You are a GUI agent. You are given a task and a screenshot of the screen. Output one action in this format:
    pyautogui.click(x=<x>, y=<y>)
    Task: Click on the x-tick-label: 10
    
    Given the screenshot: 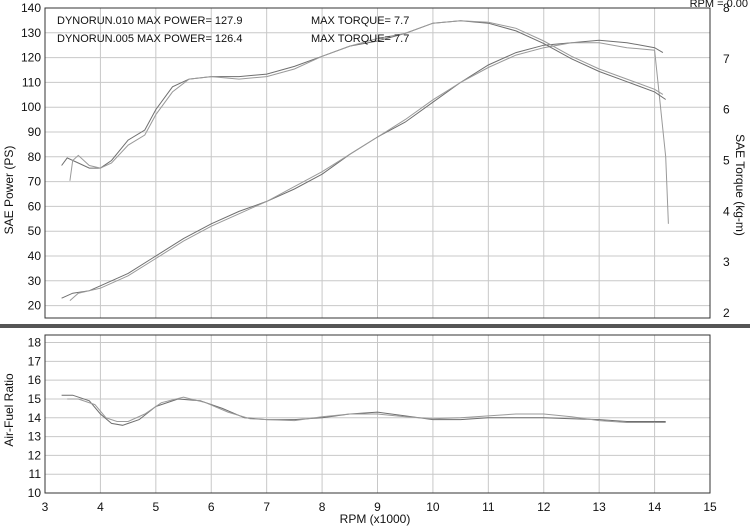 What is the action you would take?
    pyautogui.click(x=433, y=507)
    